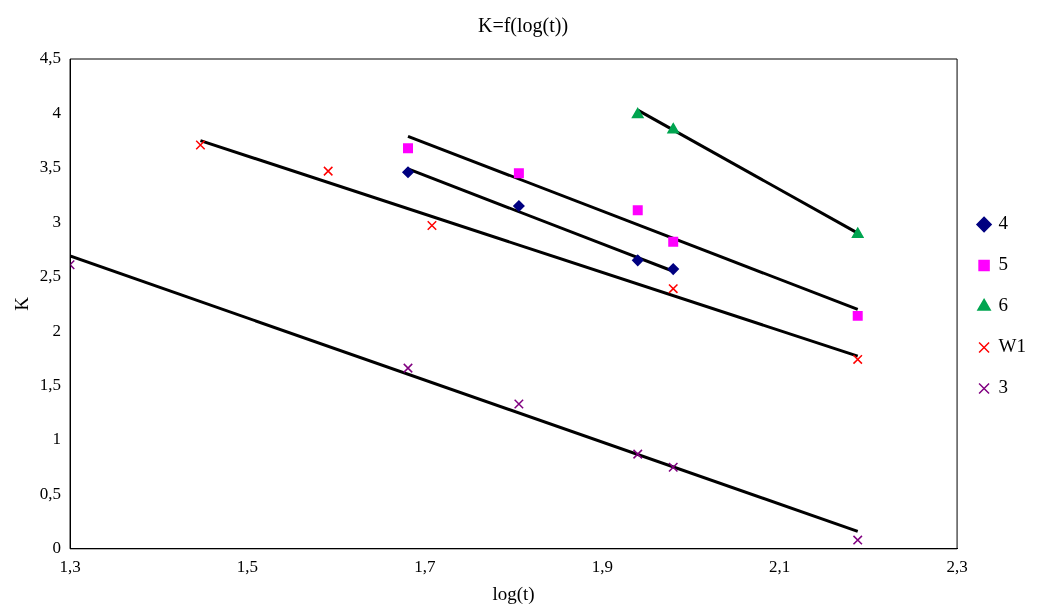  I want to click on y-axis-title: K, so click(22, 303).